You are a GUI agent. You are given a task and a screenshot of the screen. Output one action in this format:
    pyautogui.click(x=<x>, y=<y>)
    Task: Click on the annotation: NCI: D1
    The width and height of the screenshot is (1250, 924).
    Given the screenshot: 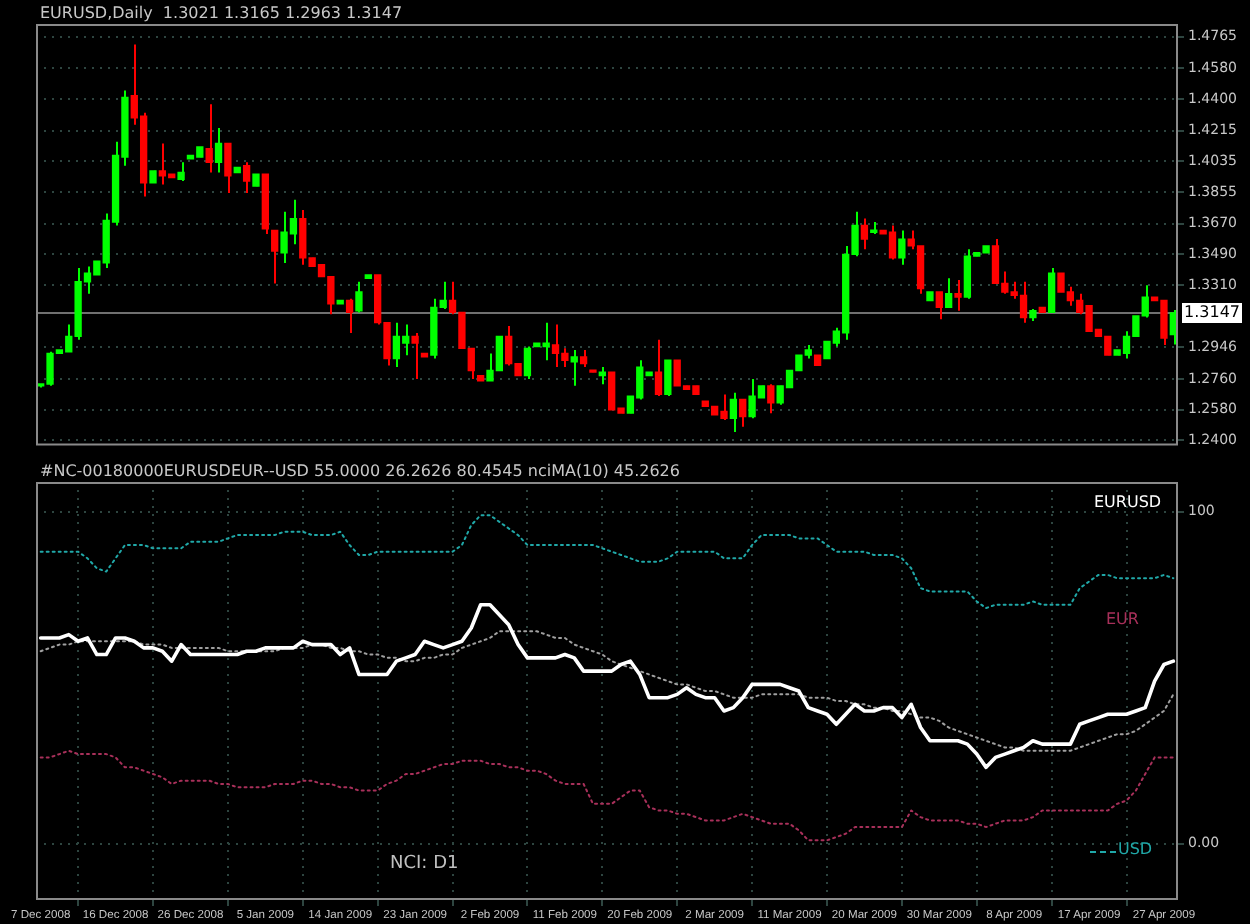 What is the action you would take?
    pyautogui.click(x=424, y=864)
    